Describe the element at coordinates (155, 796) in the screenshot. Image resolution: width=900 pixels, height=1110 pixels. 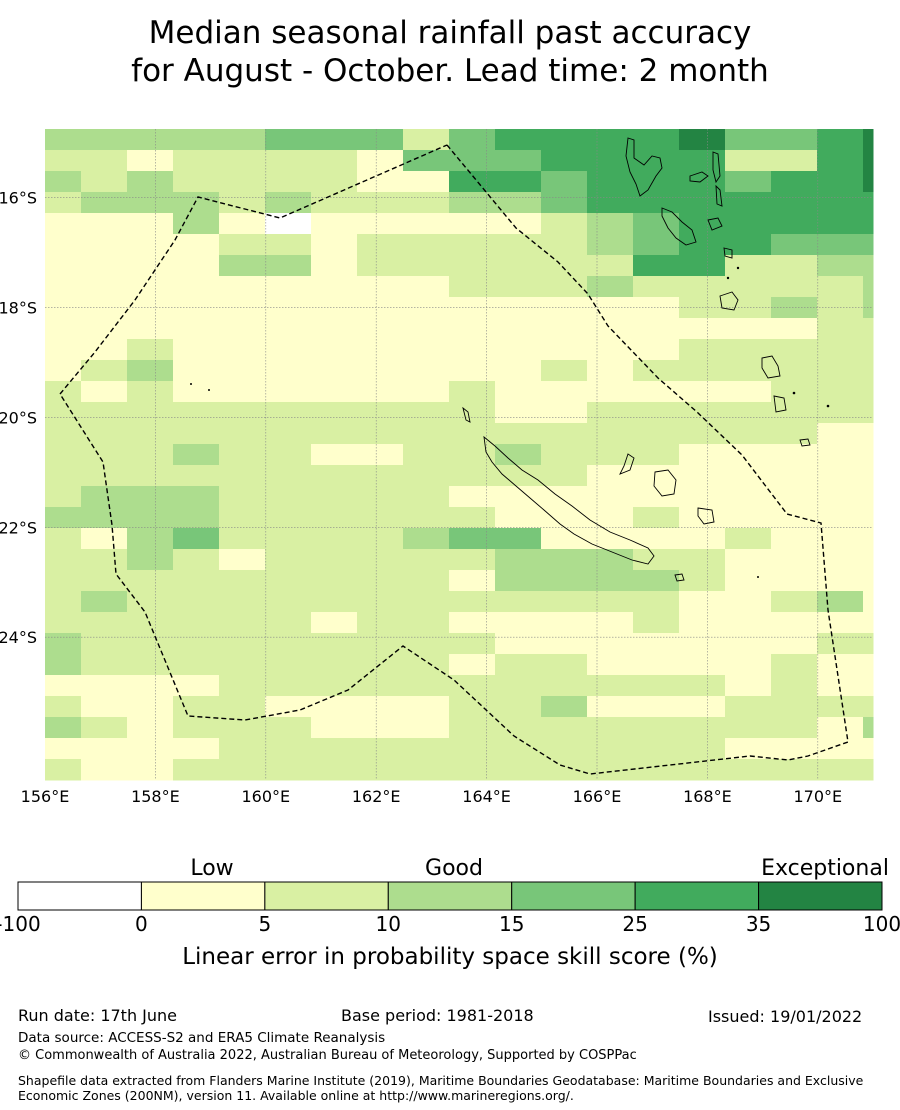
I see `longitude-label: 158°E` at that location.